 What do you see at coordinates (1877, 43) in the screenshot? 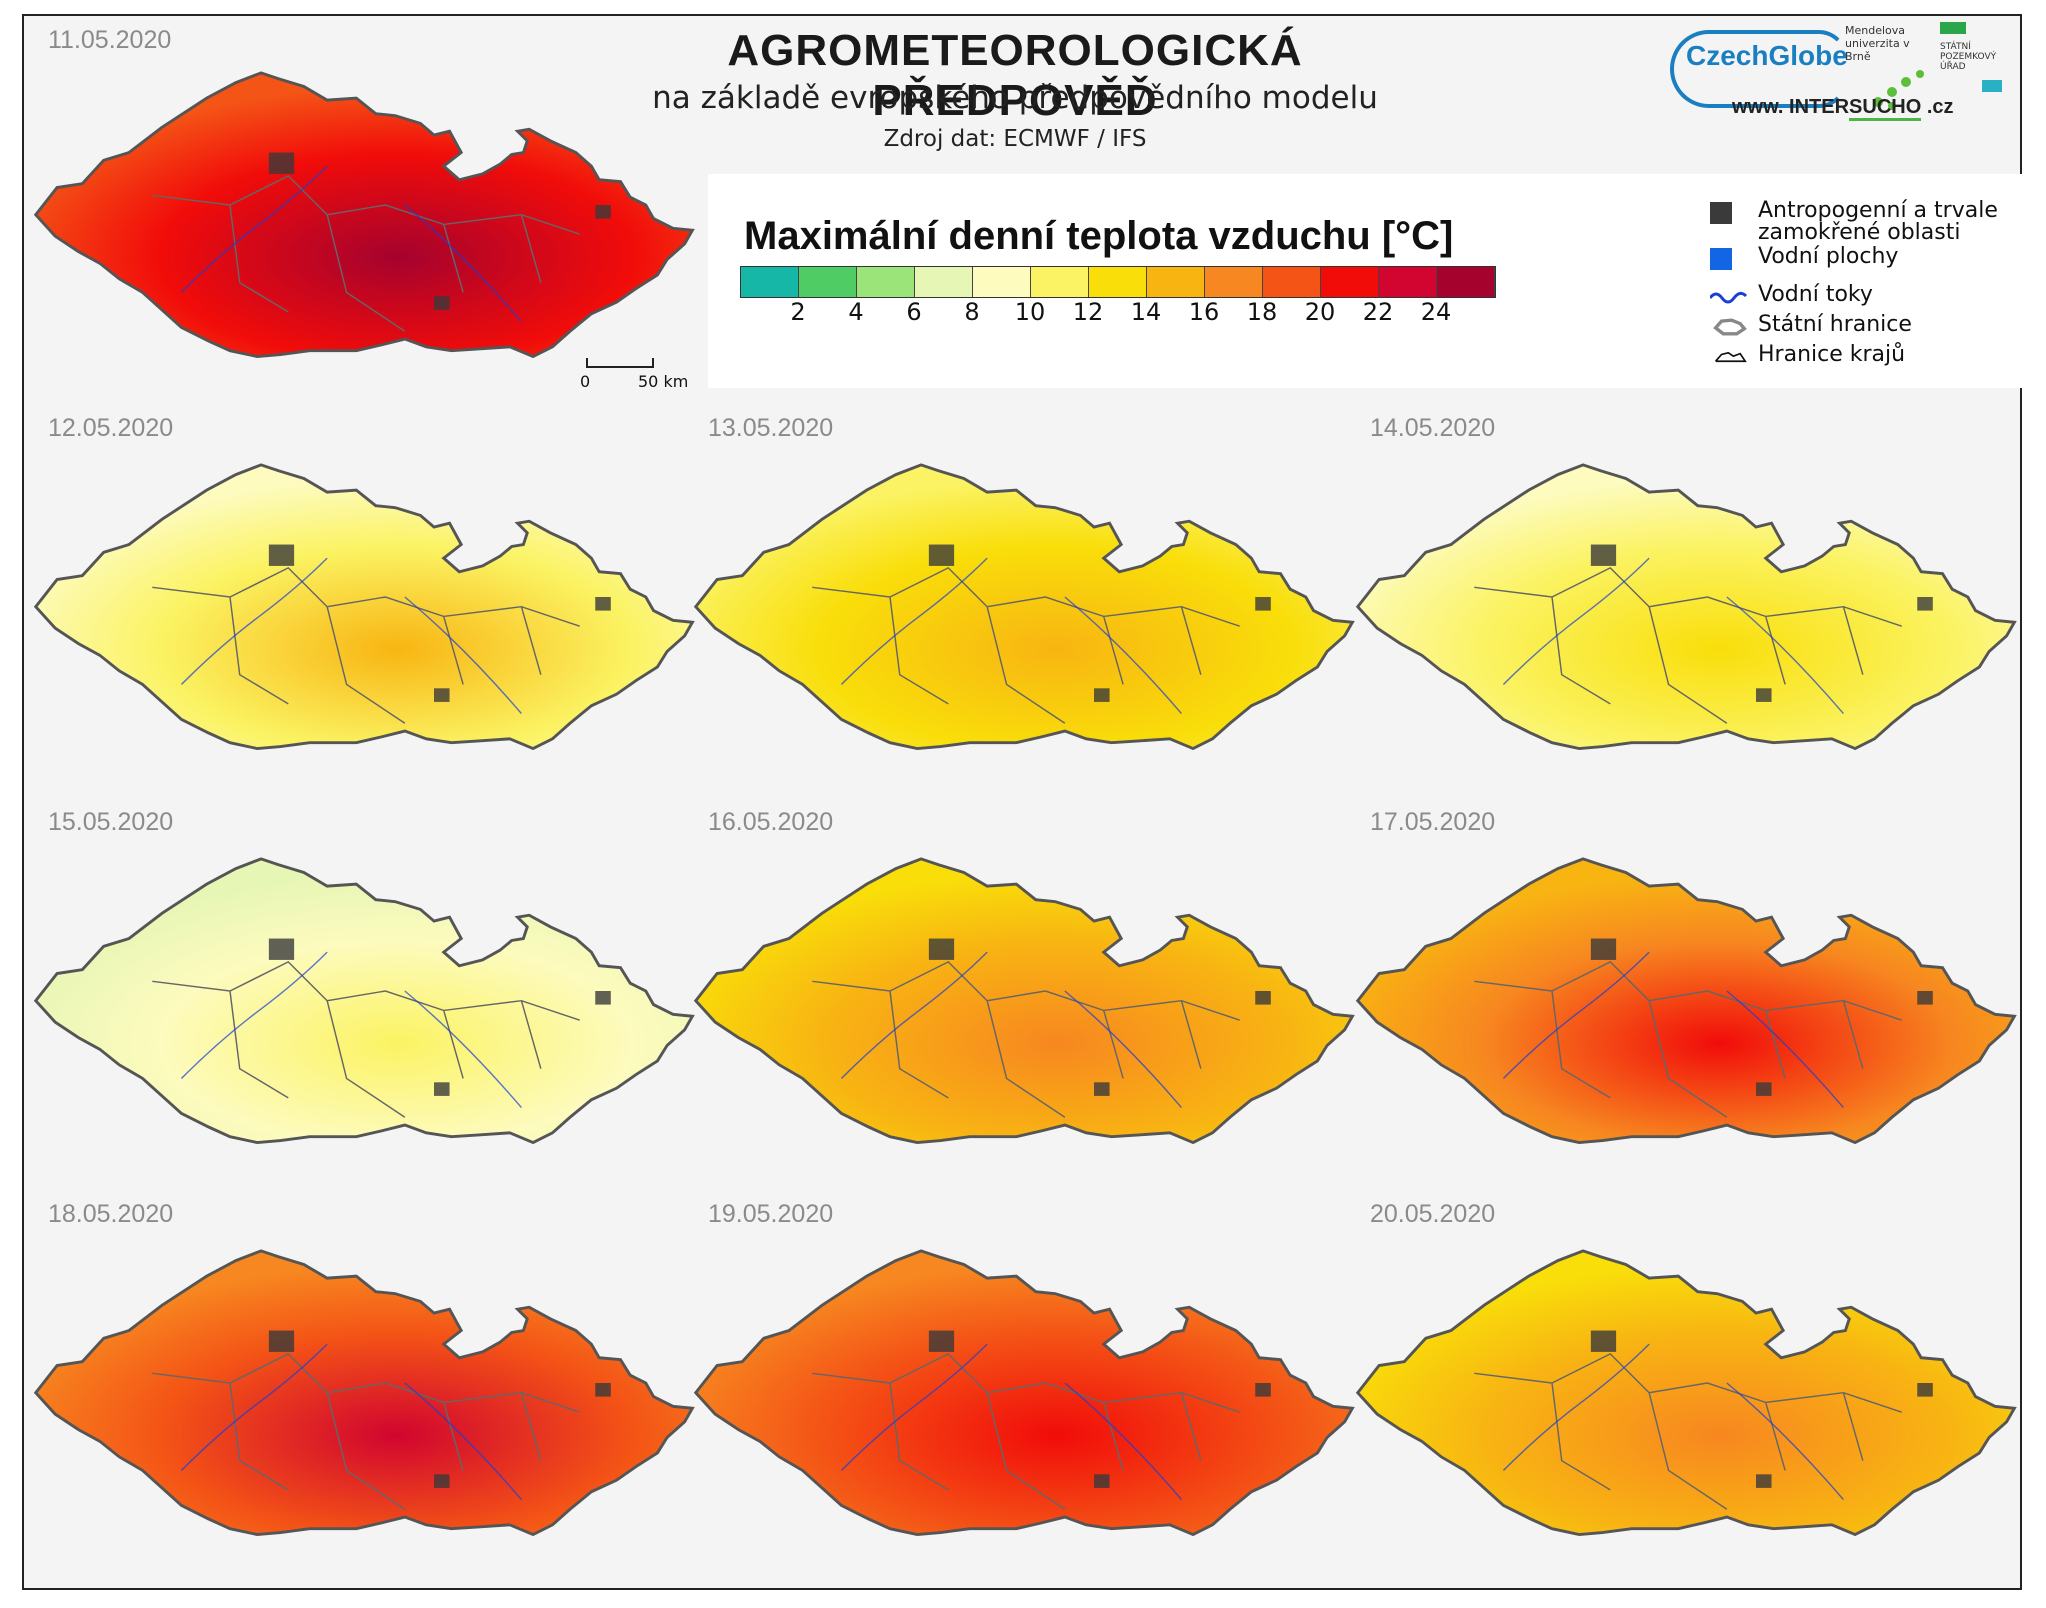
I see `mendel-logo-text: Mendelova univerzita v Brně` at bounding box center [1877, 43].